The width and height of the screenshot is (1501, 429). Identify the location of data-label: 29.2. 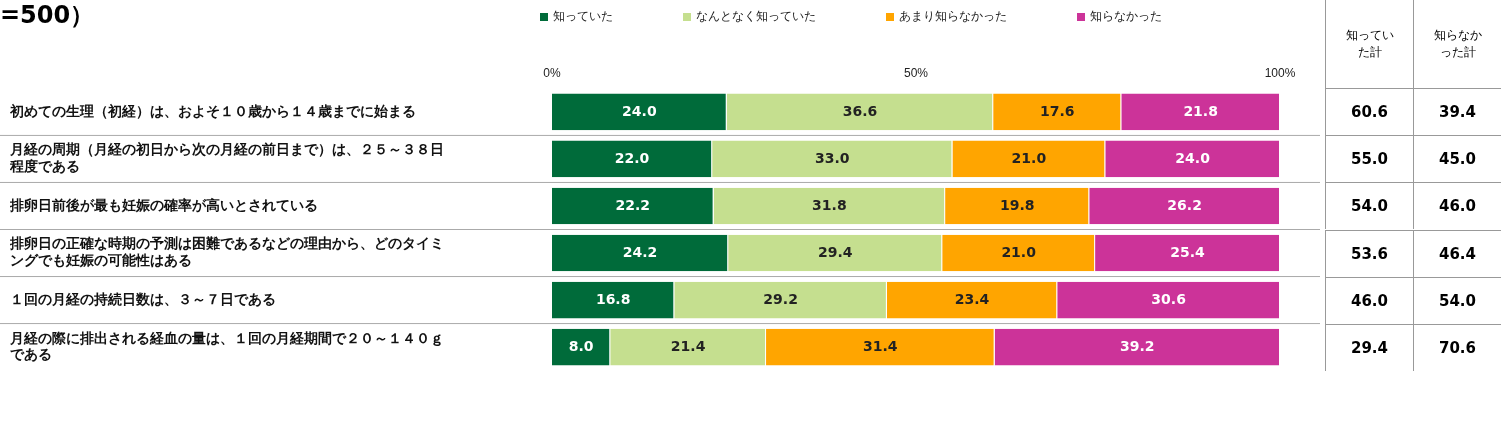
(780, 298).